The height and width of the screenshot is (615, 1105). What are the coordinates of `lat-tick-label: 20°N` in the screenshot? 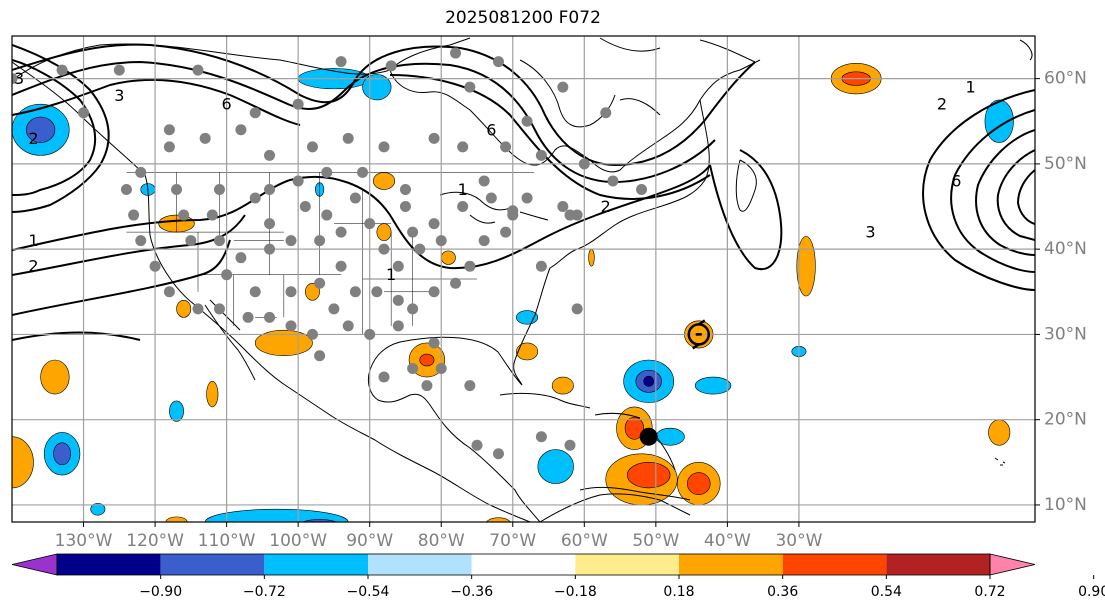 It's located at (1065, 420).